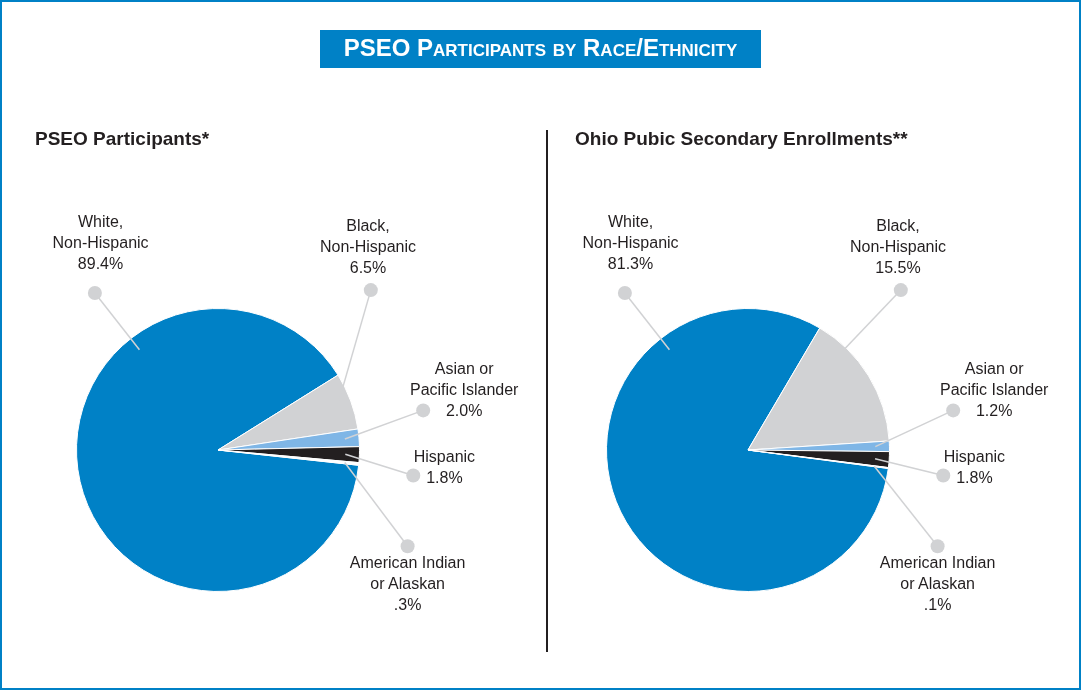 This screenshot has width=1081, height=690. I want to click on data-label: 81.3%, so click(630, 263).